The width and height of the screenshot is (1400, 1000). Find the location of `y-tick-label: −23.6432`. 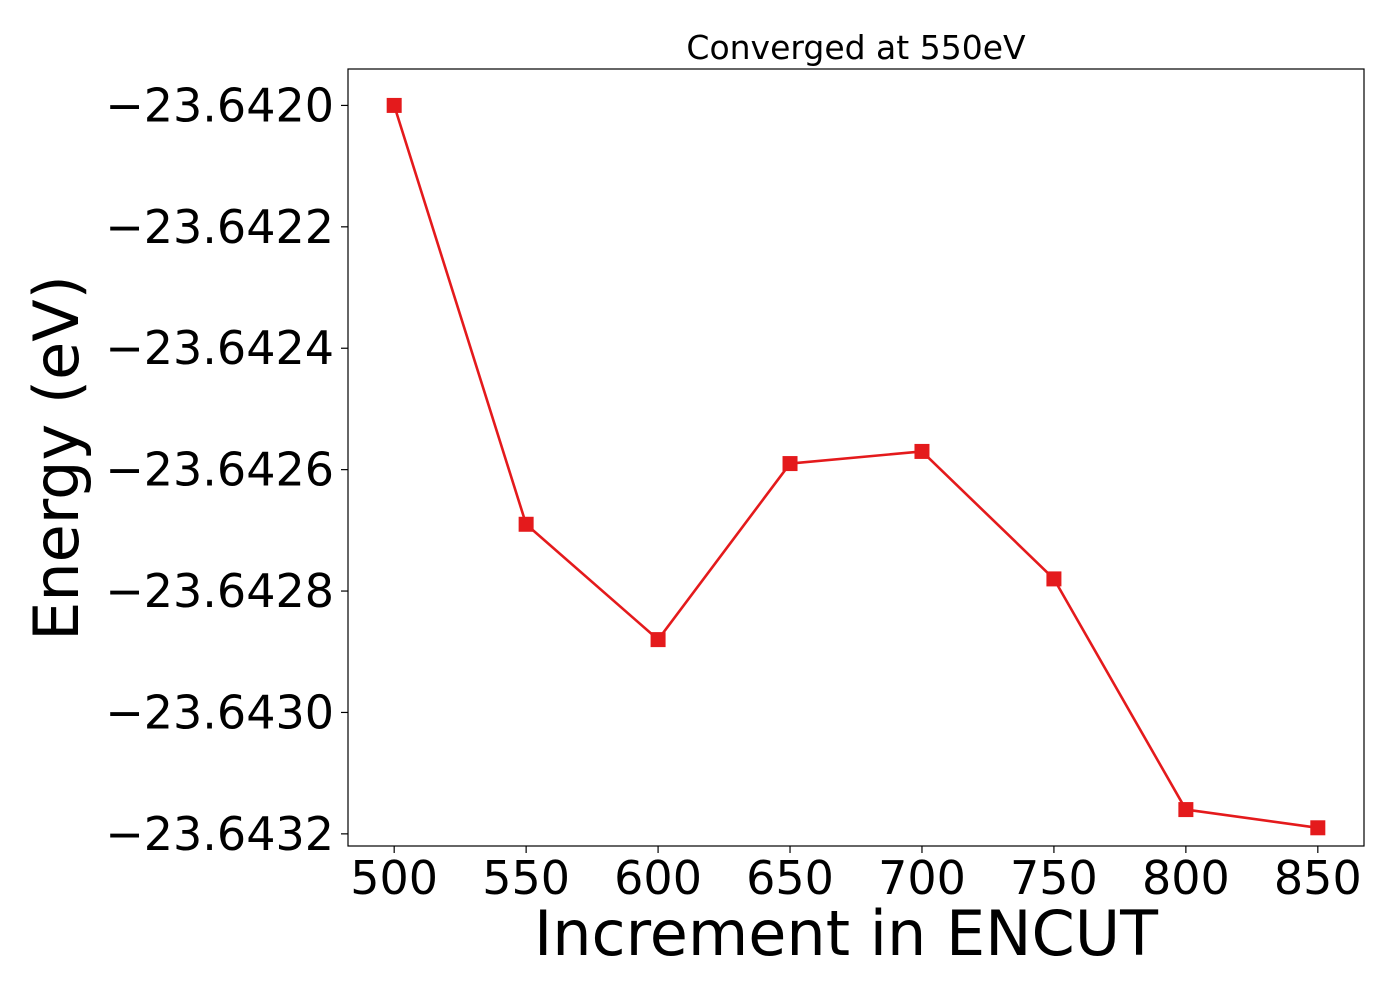

y-tick-label: −23.6432 is located at coordinates (219, 834).